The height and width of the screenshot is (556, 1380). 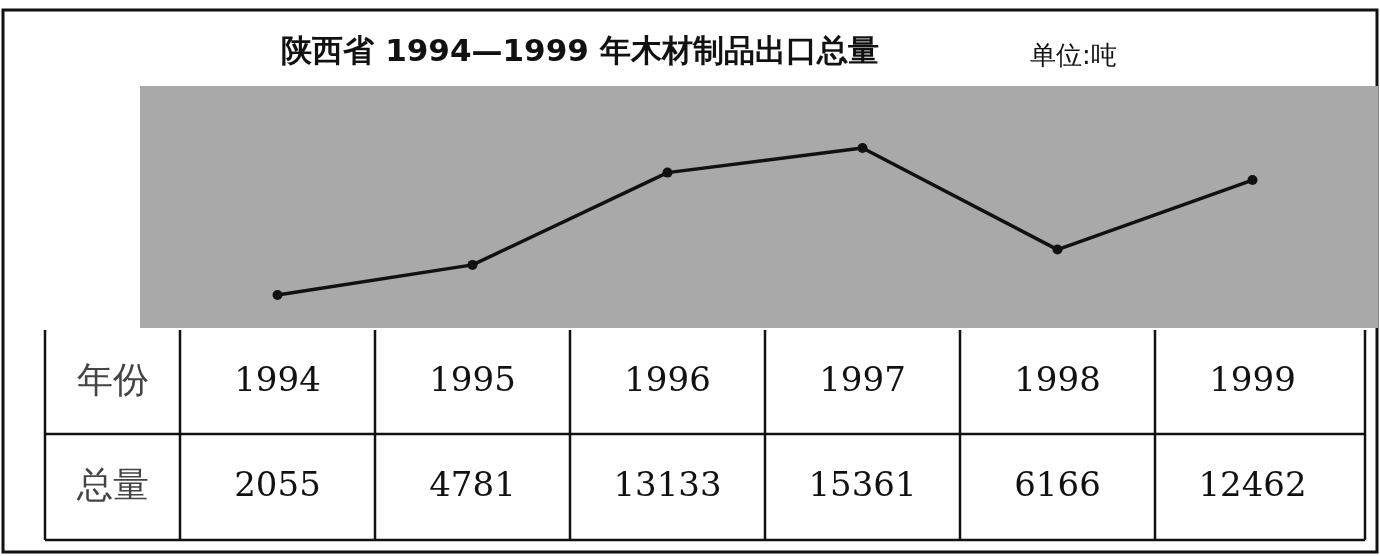 I want to click on data-label: 4781, so click(x=472, y=484).